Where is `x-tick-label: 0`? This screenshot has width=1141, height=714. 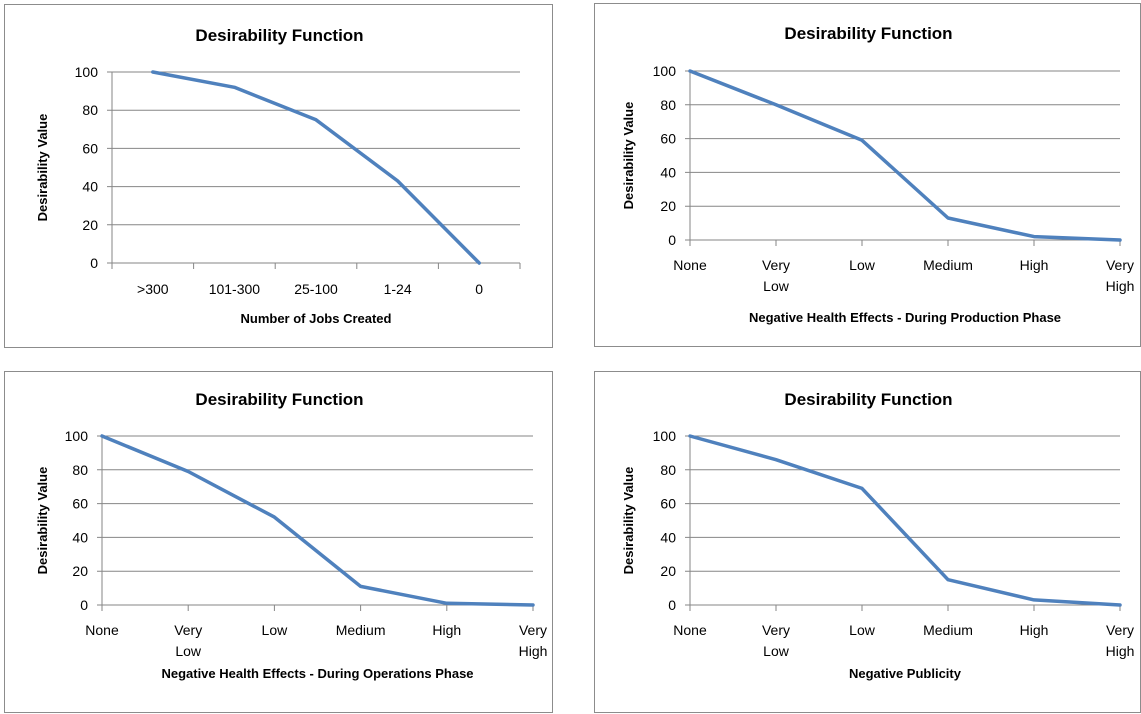
x-tick-label: 0 is located at coordinates (479, 289).